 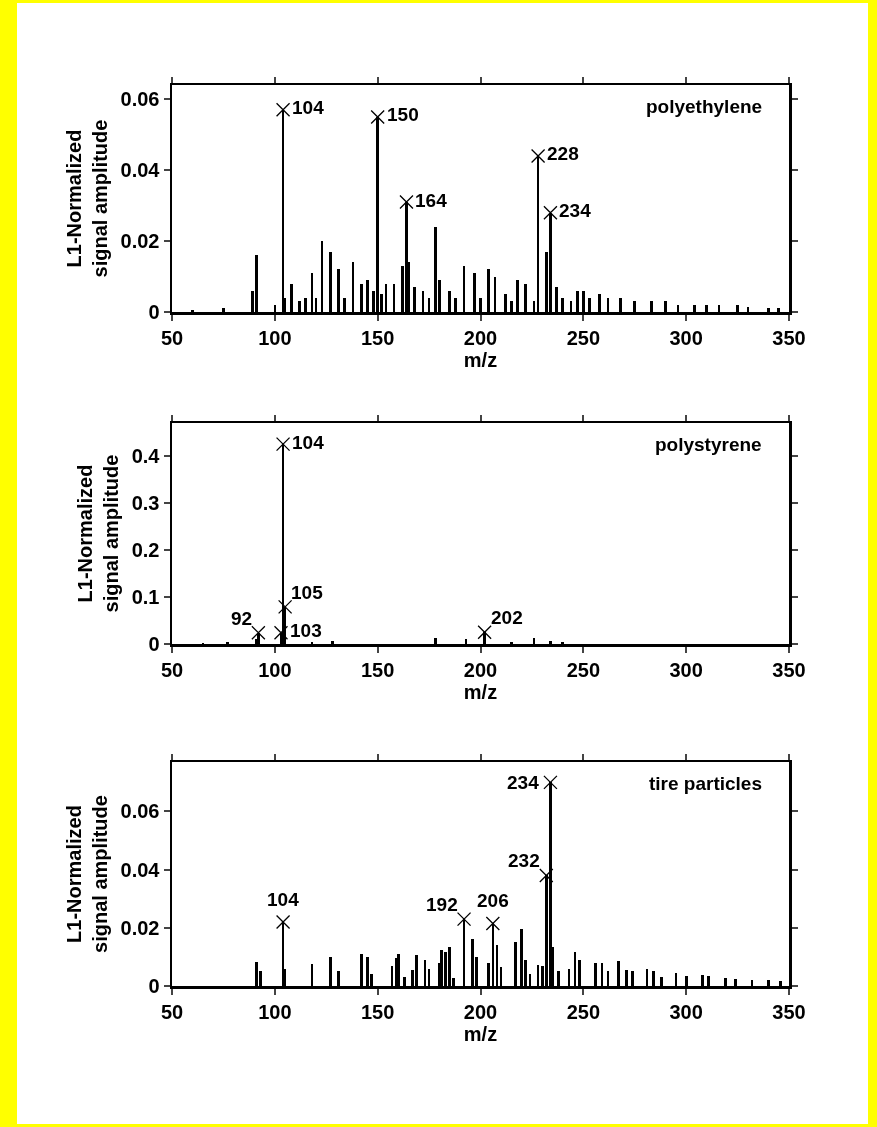 I want to click on y-tick-label: 0.1, so click(x=145, y=596).